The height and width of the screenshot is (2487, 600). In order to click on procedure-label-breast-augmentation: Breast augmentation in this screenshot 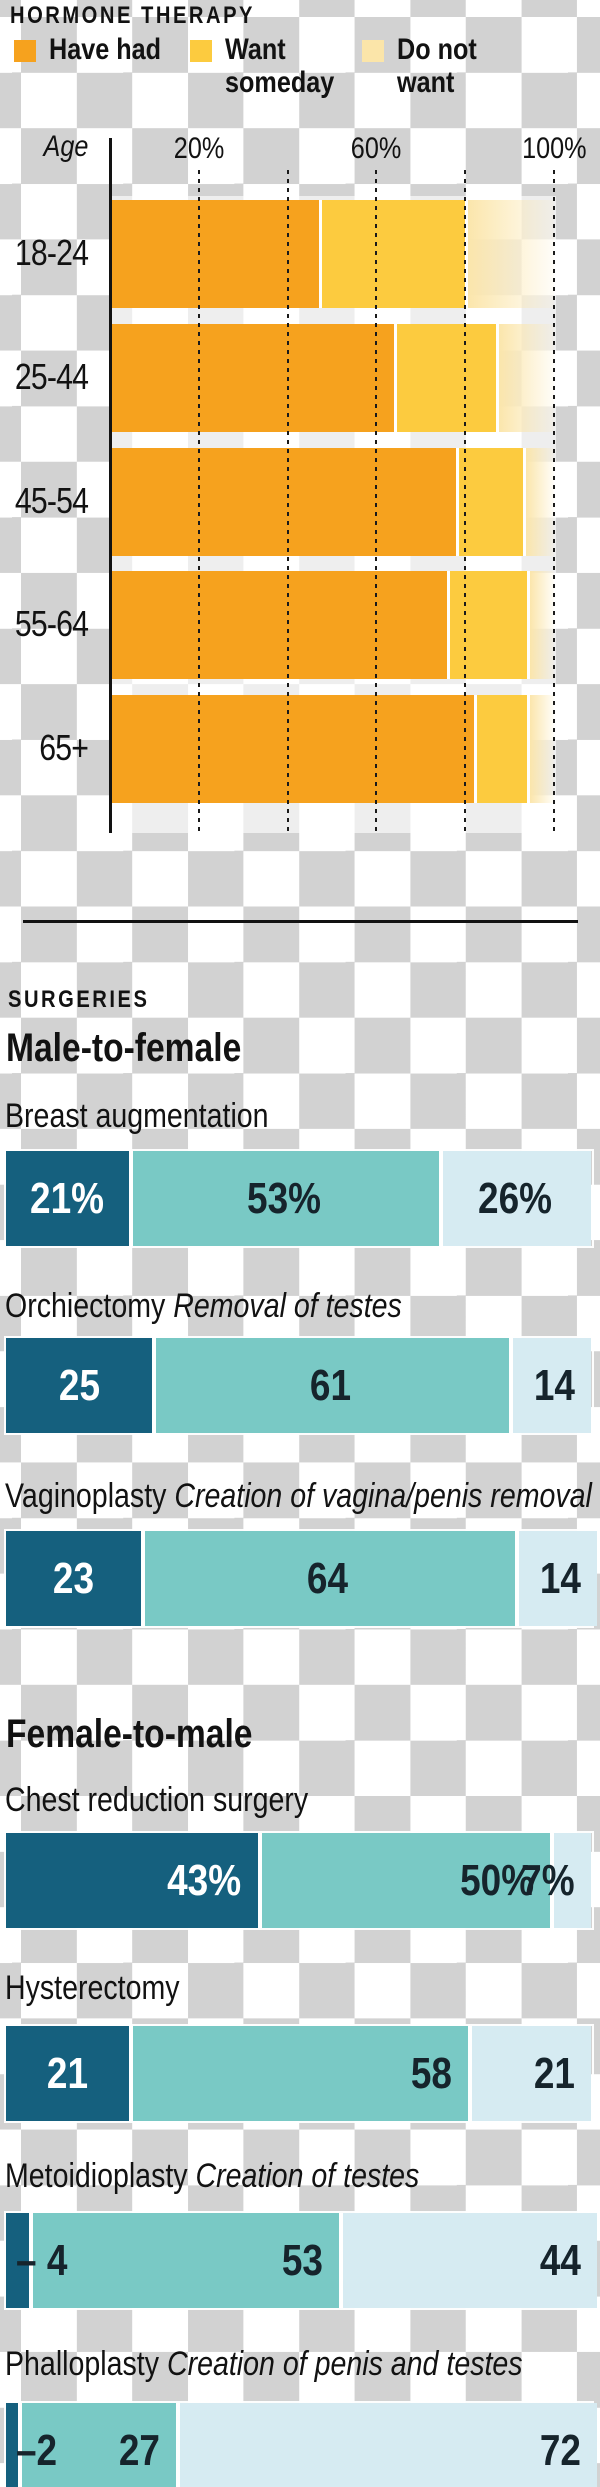, I will do `click(302, 1116)`.